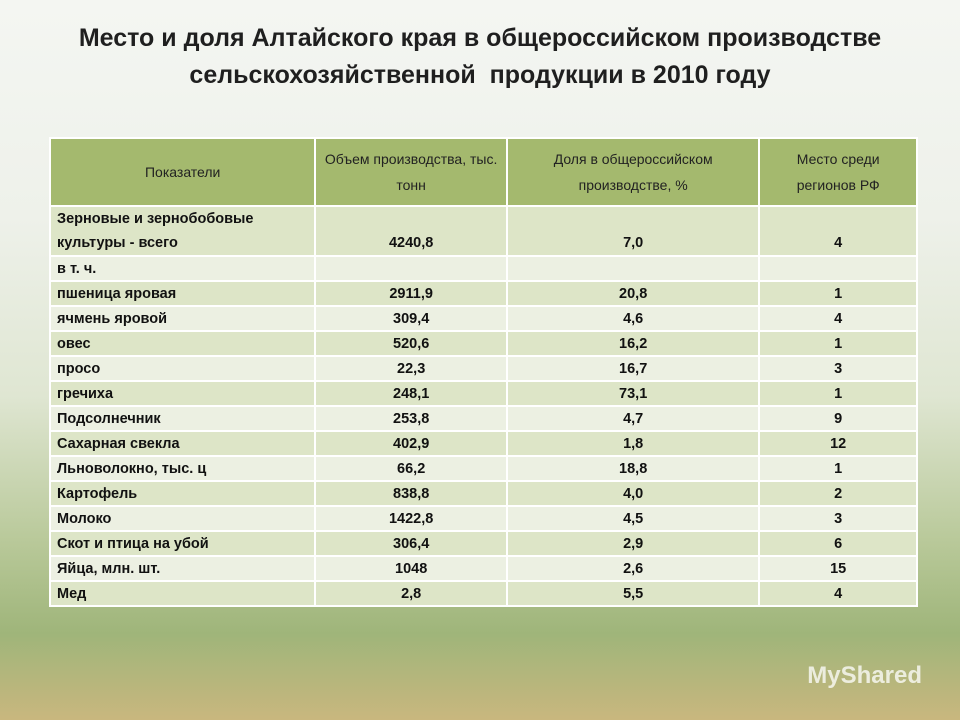 This screenshot has height=720, width=960. I want to click on table-row: Скот и птица на убой 306,4 2,9 6, so click(483, 543).